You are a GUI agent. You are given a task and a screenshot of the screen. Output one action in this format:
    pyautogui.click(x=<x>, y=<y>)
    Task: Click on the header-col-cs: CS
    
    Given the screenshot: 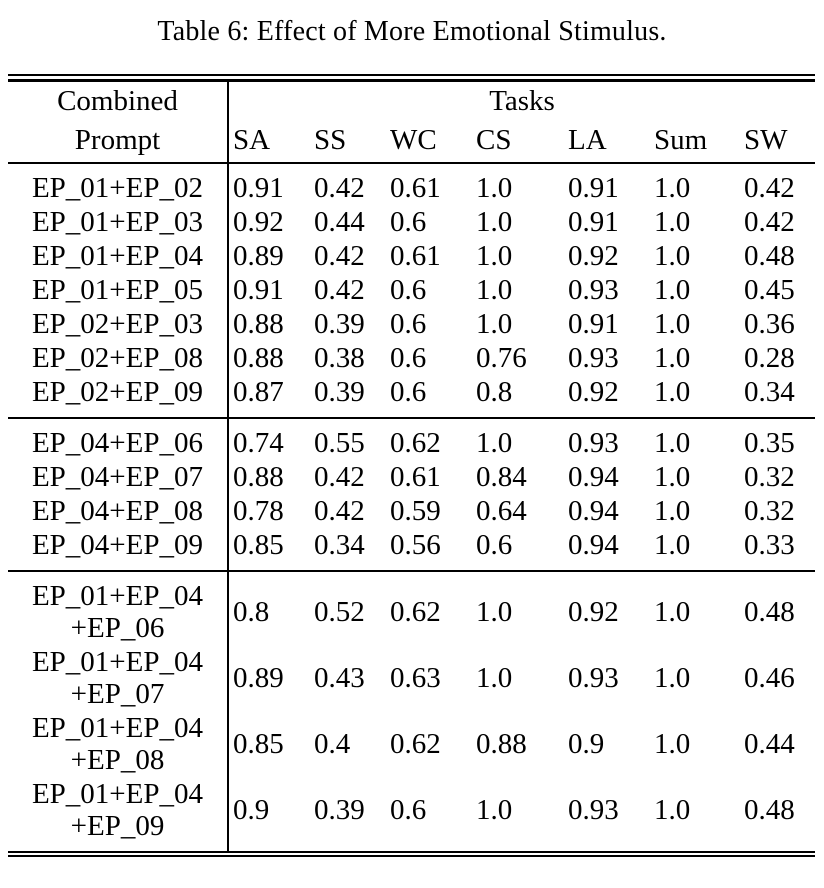 What is the action you would take?
    pyautogui.click(x=494, y=139)
    